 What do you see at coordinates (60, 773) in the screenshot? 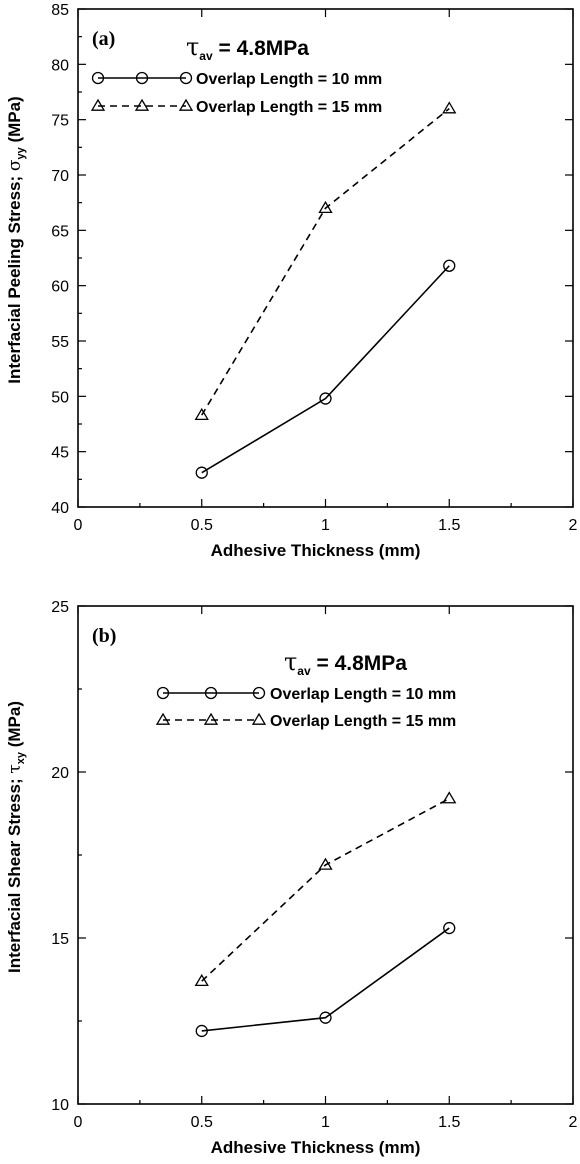
I see `y-tick-label: 20` at bounding box center [60, 773].